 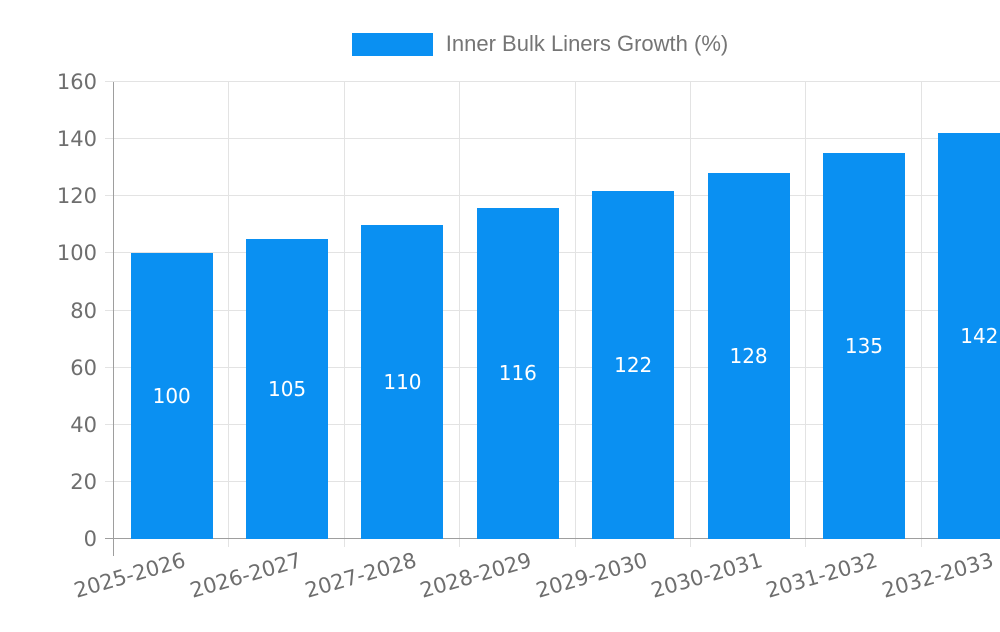 I want to click on bar-value-label: 110, so click(x=402, y=381).